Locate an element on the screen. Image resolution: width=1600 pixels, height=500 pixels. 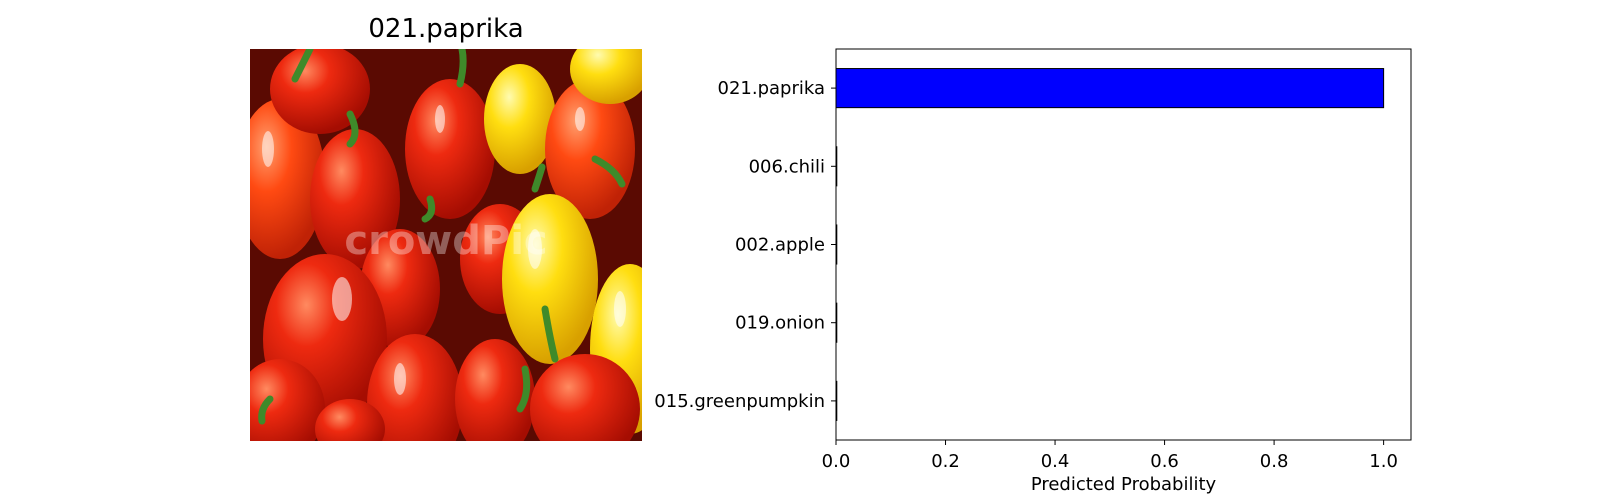
y-tick-label-4: 015.greenpumpkin is located at coordinates (739, 401).